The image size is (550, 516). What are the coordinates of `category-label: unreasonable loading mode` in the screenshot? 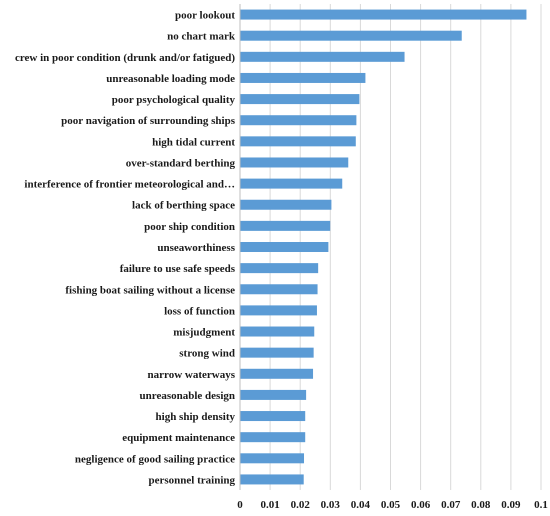 It's located at (170, 79).